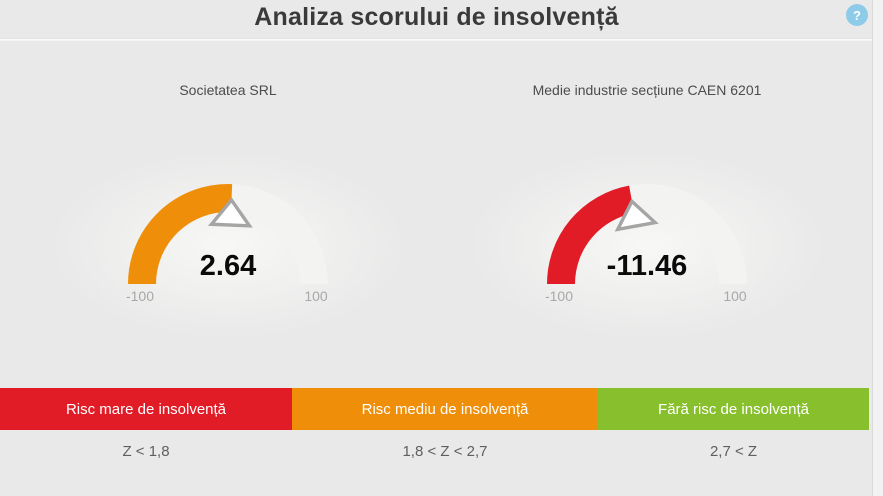 Image resolution: width=883 pixels, height=496 pixels. I want to click on gauge-industry: -11.46 -100 100, so click(647, 243).